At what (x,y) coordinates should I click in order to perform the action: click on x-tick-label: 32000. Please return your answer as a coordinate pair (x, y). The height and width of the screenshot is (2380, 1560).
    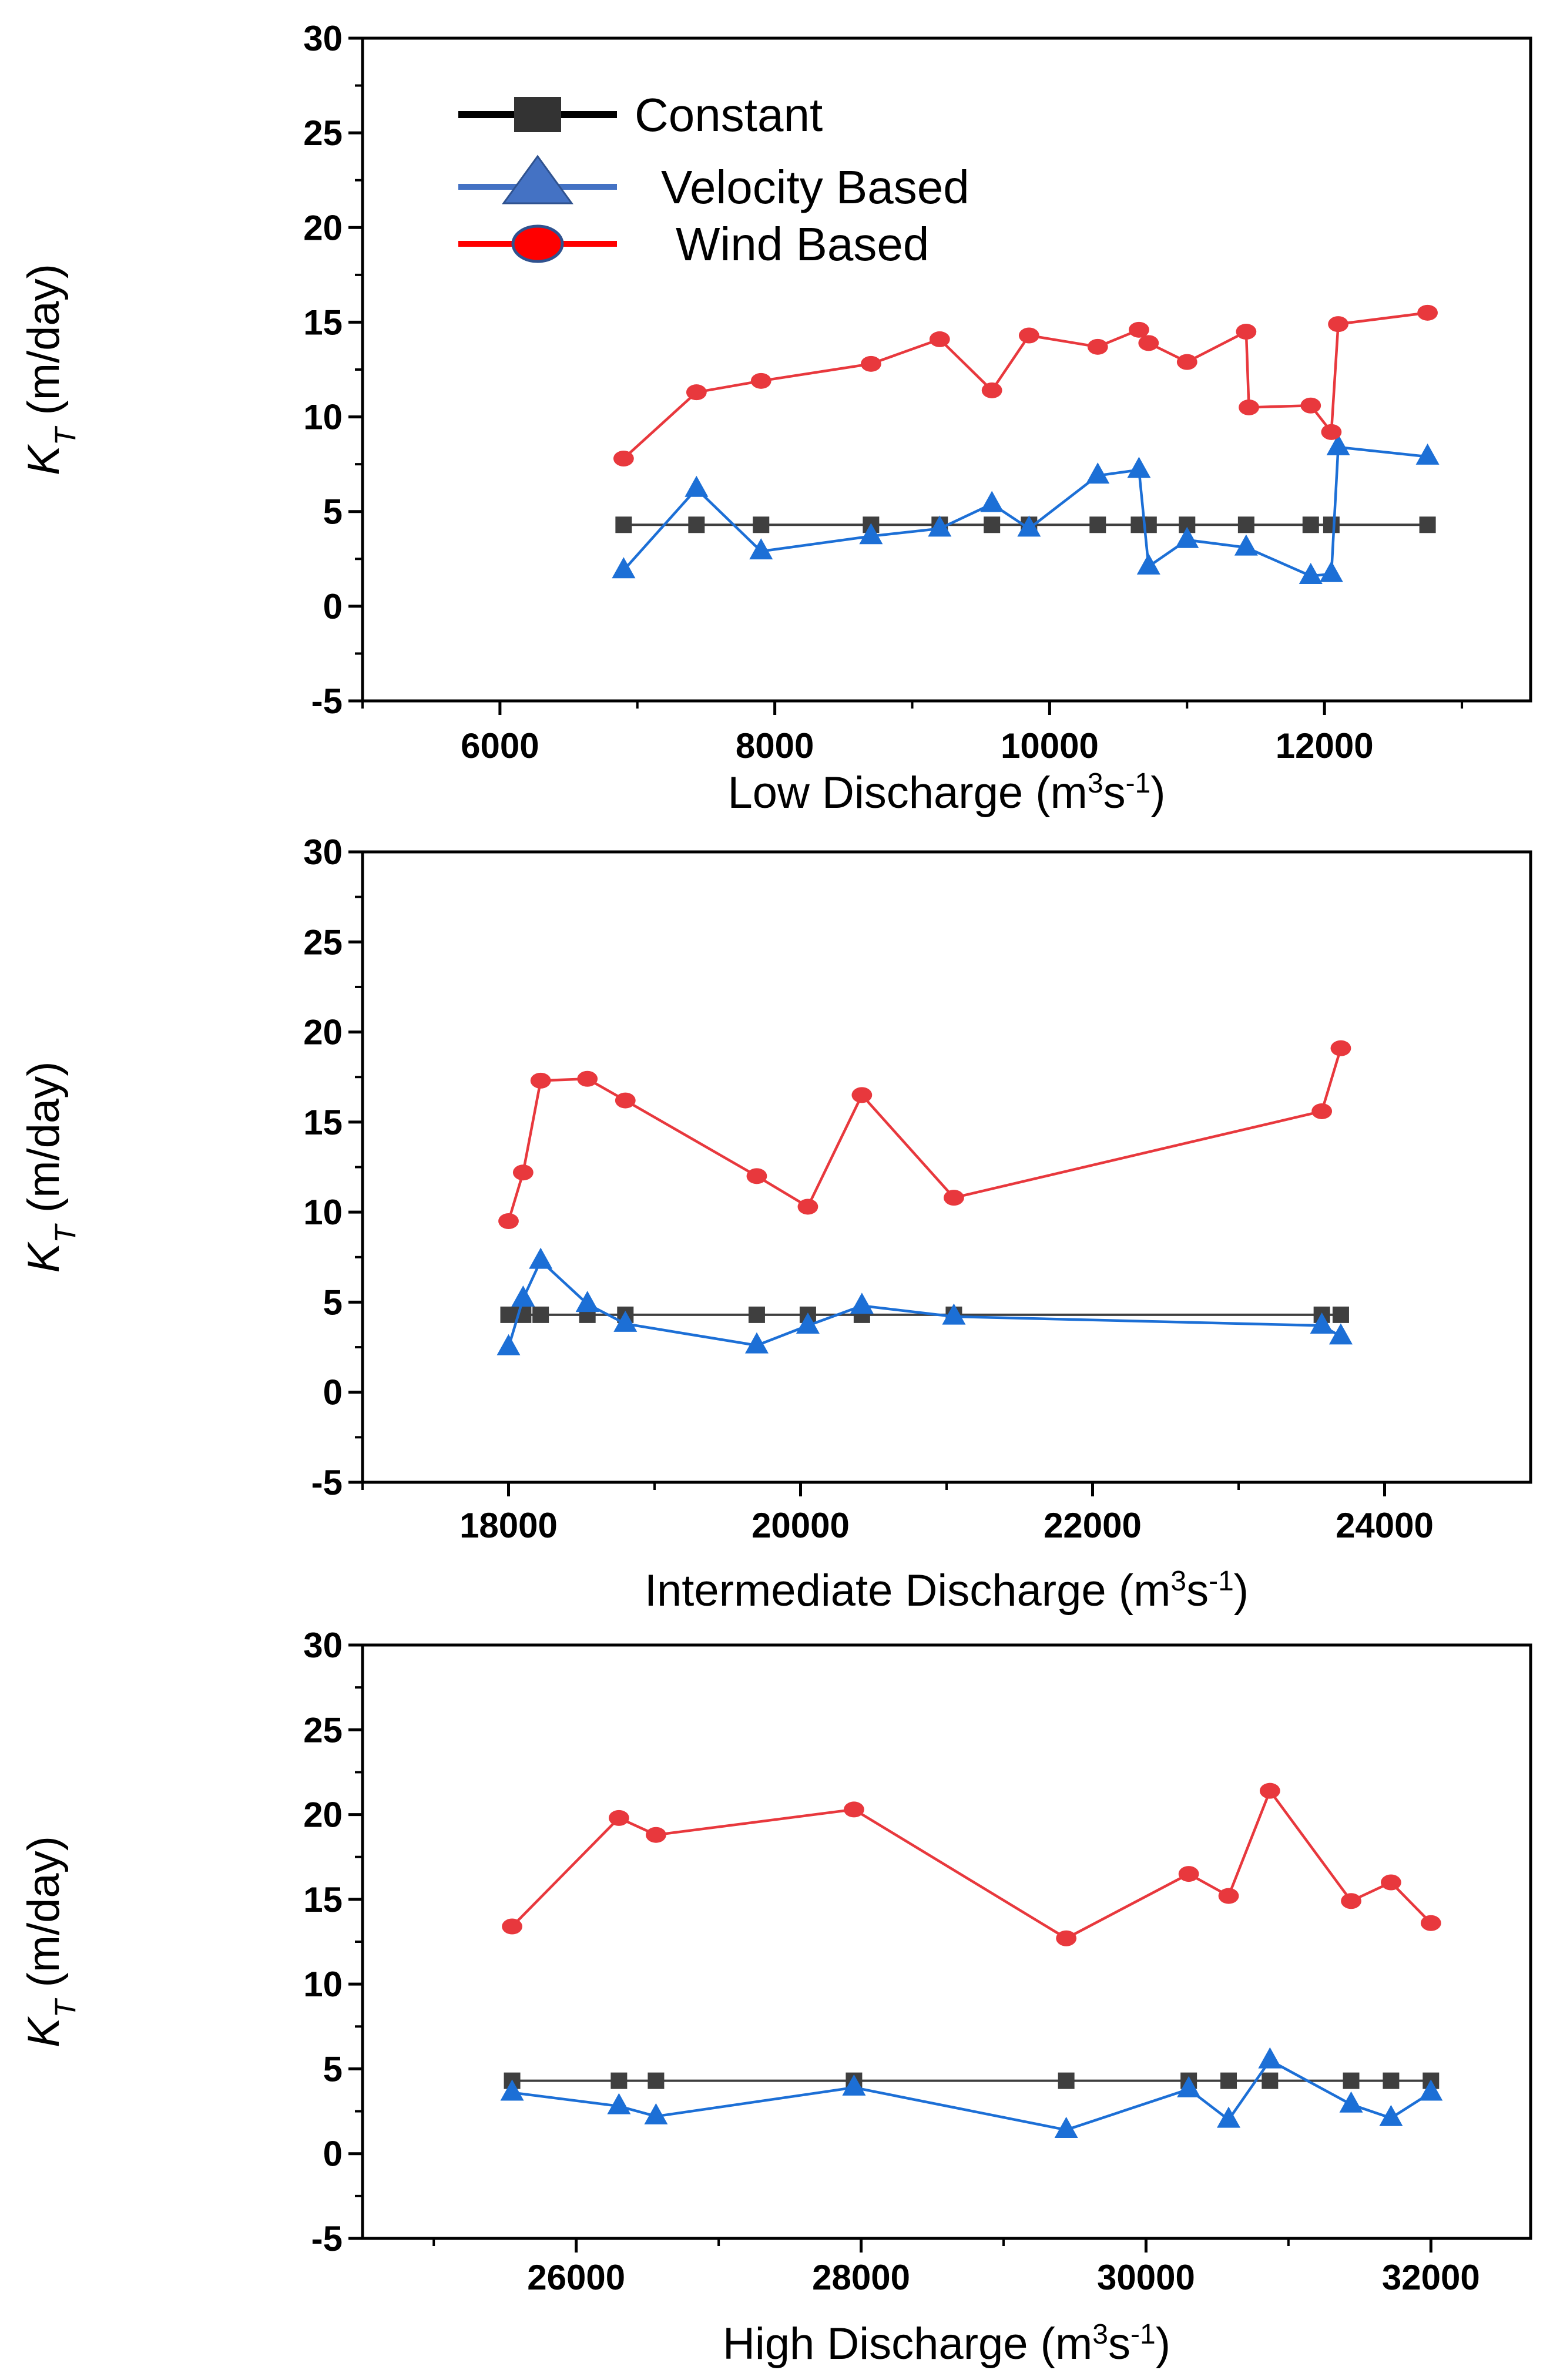
    Looking at the image, I should click on (1431, 2277).